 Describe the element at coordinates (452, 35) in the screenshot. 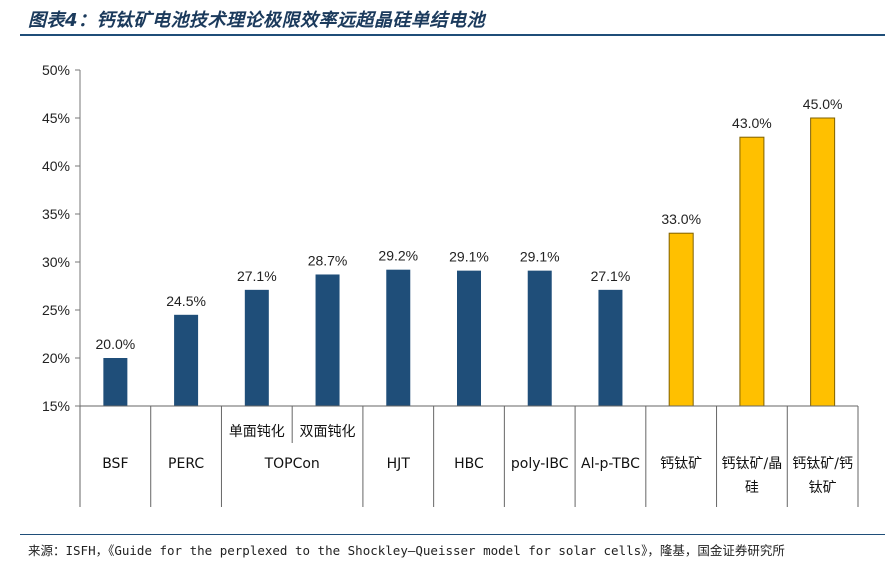

I see `title-divider` at that location.